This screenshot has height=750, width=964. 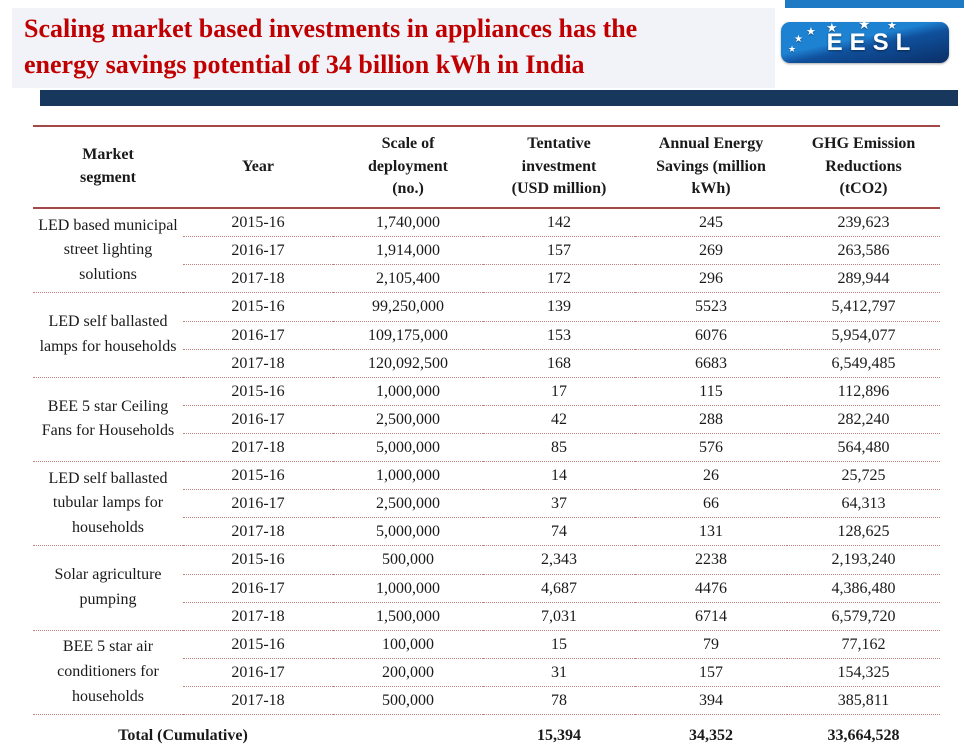 I want to click on table-row: 2016-17 1,000,000 4,687 4476 4,386,480, so click(x=486, y=588).